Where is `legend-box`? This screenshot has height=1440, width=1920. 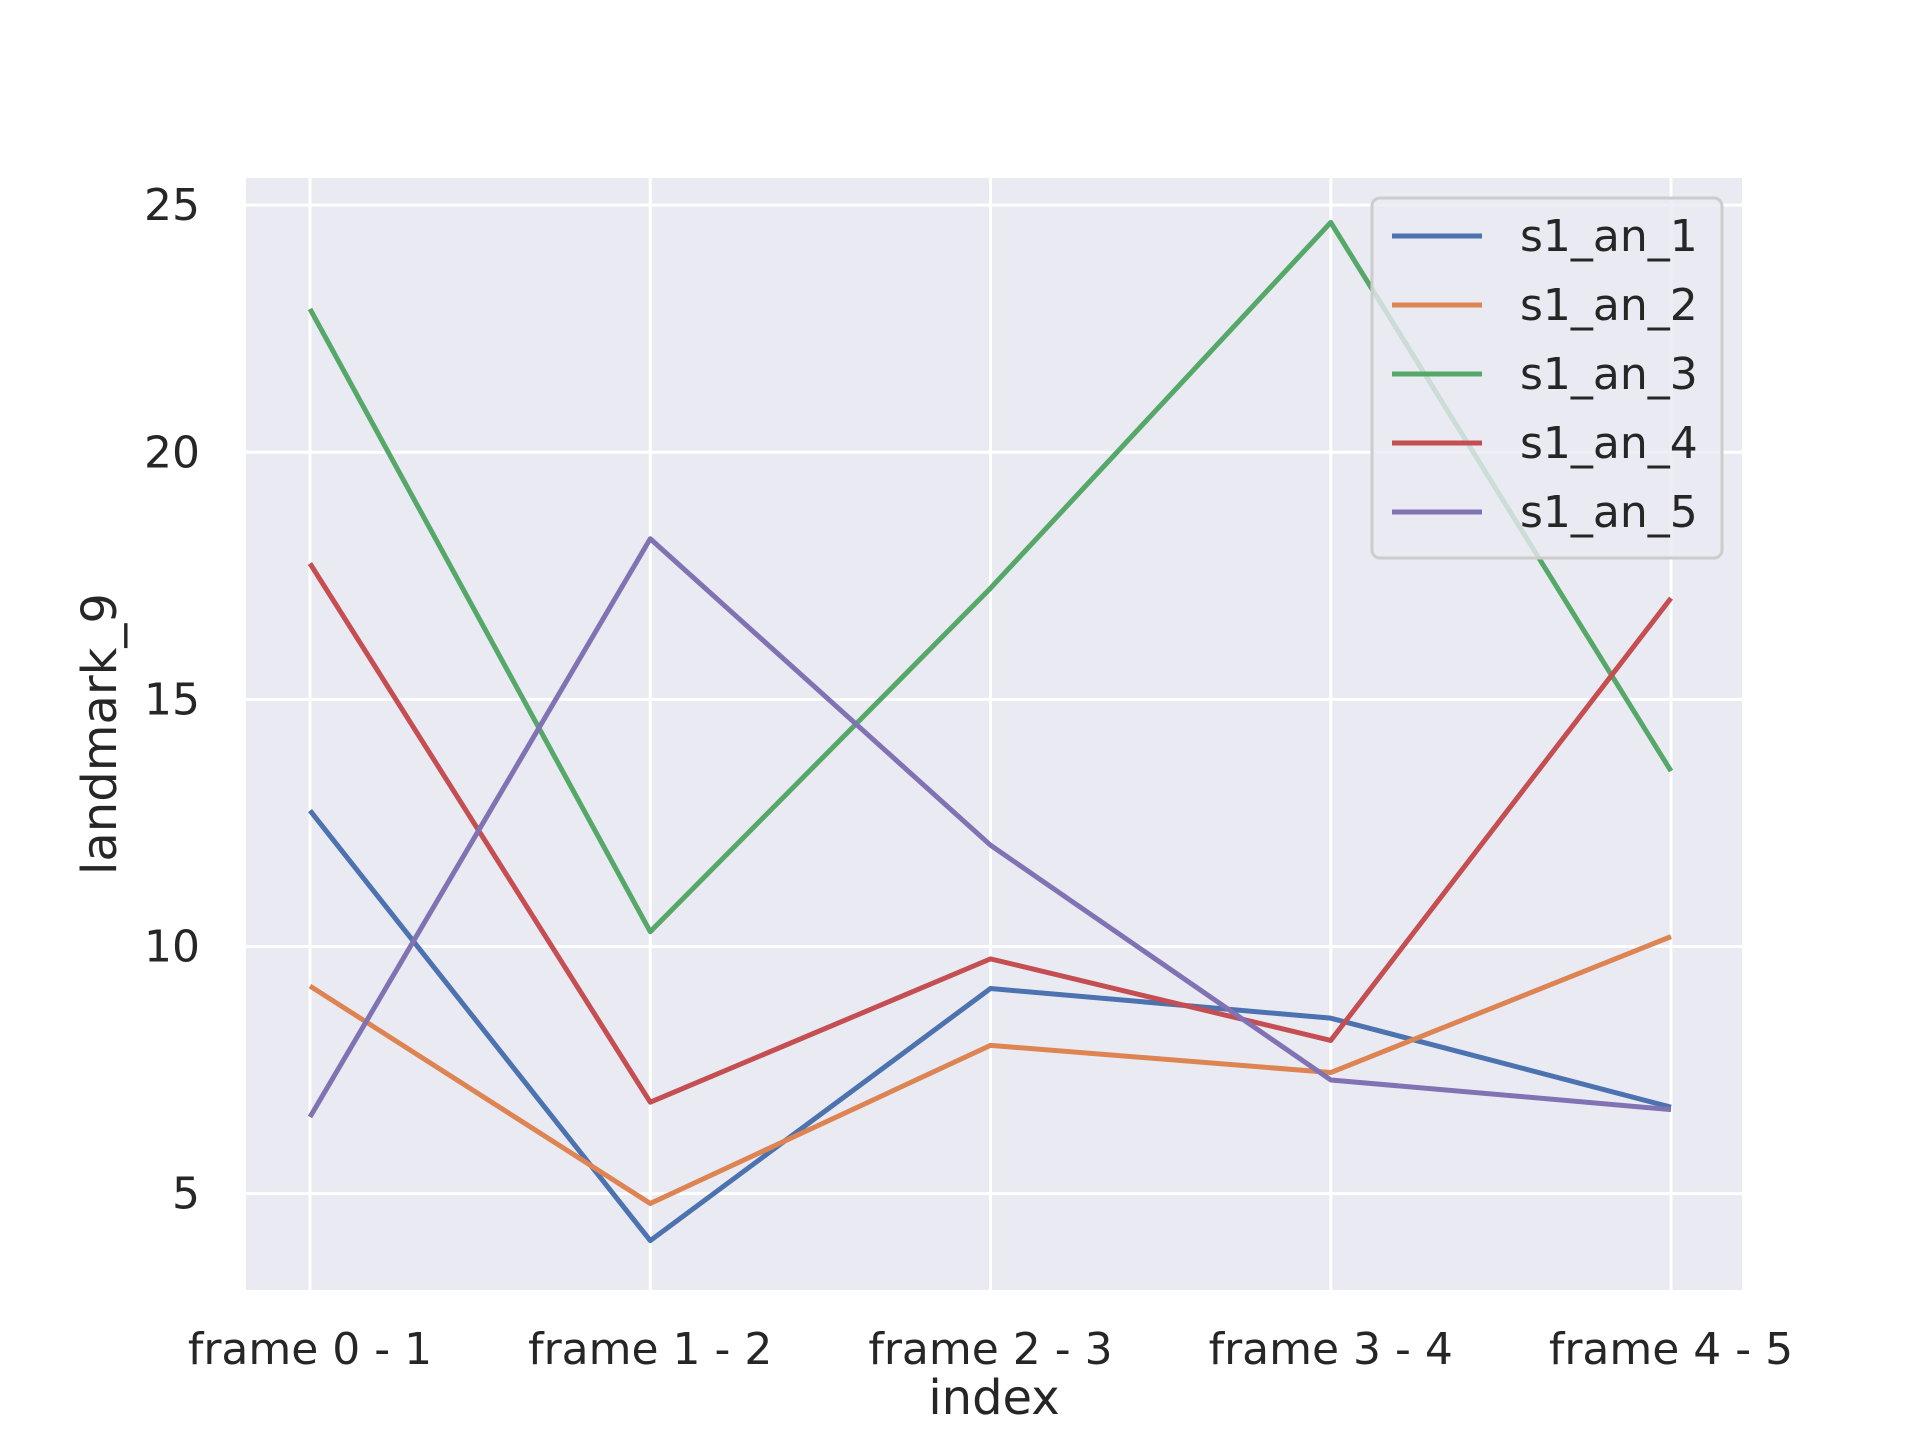
legend-box is located at coordinates (1547, 378).